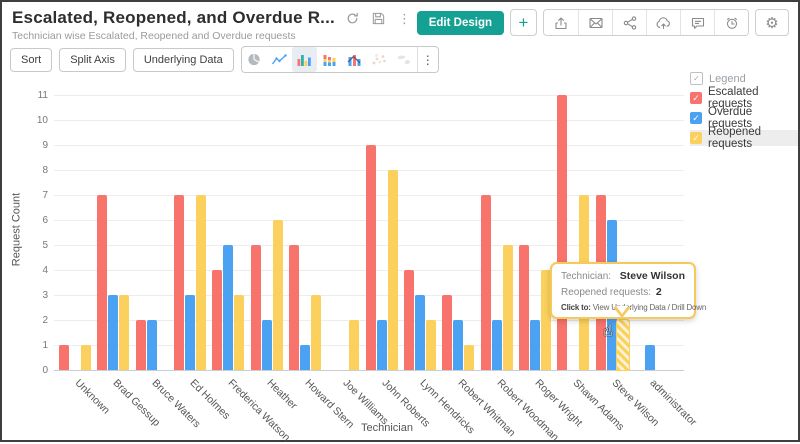 The width and height of the screenshot is (800, 444). I want to click on chart-type-more-icon: ⋮, so click(427, 59).